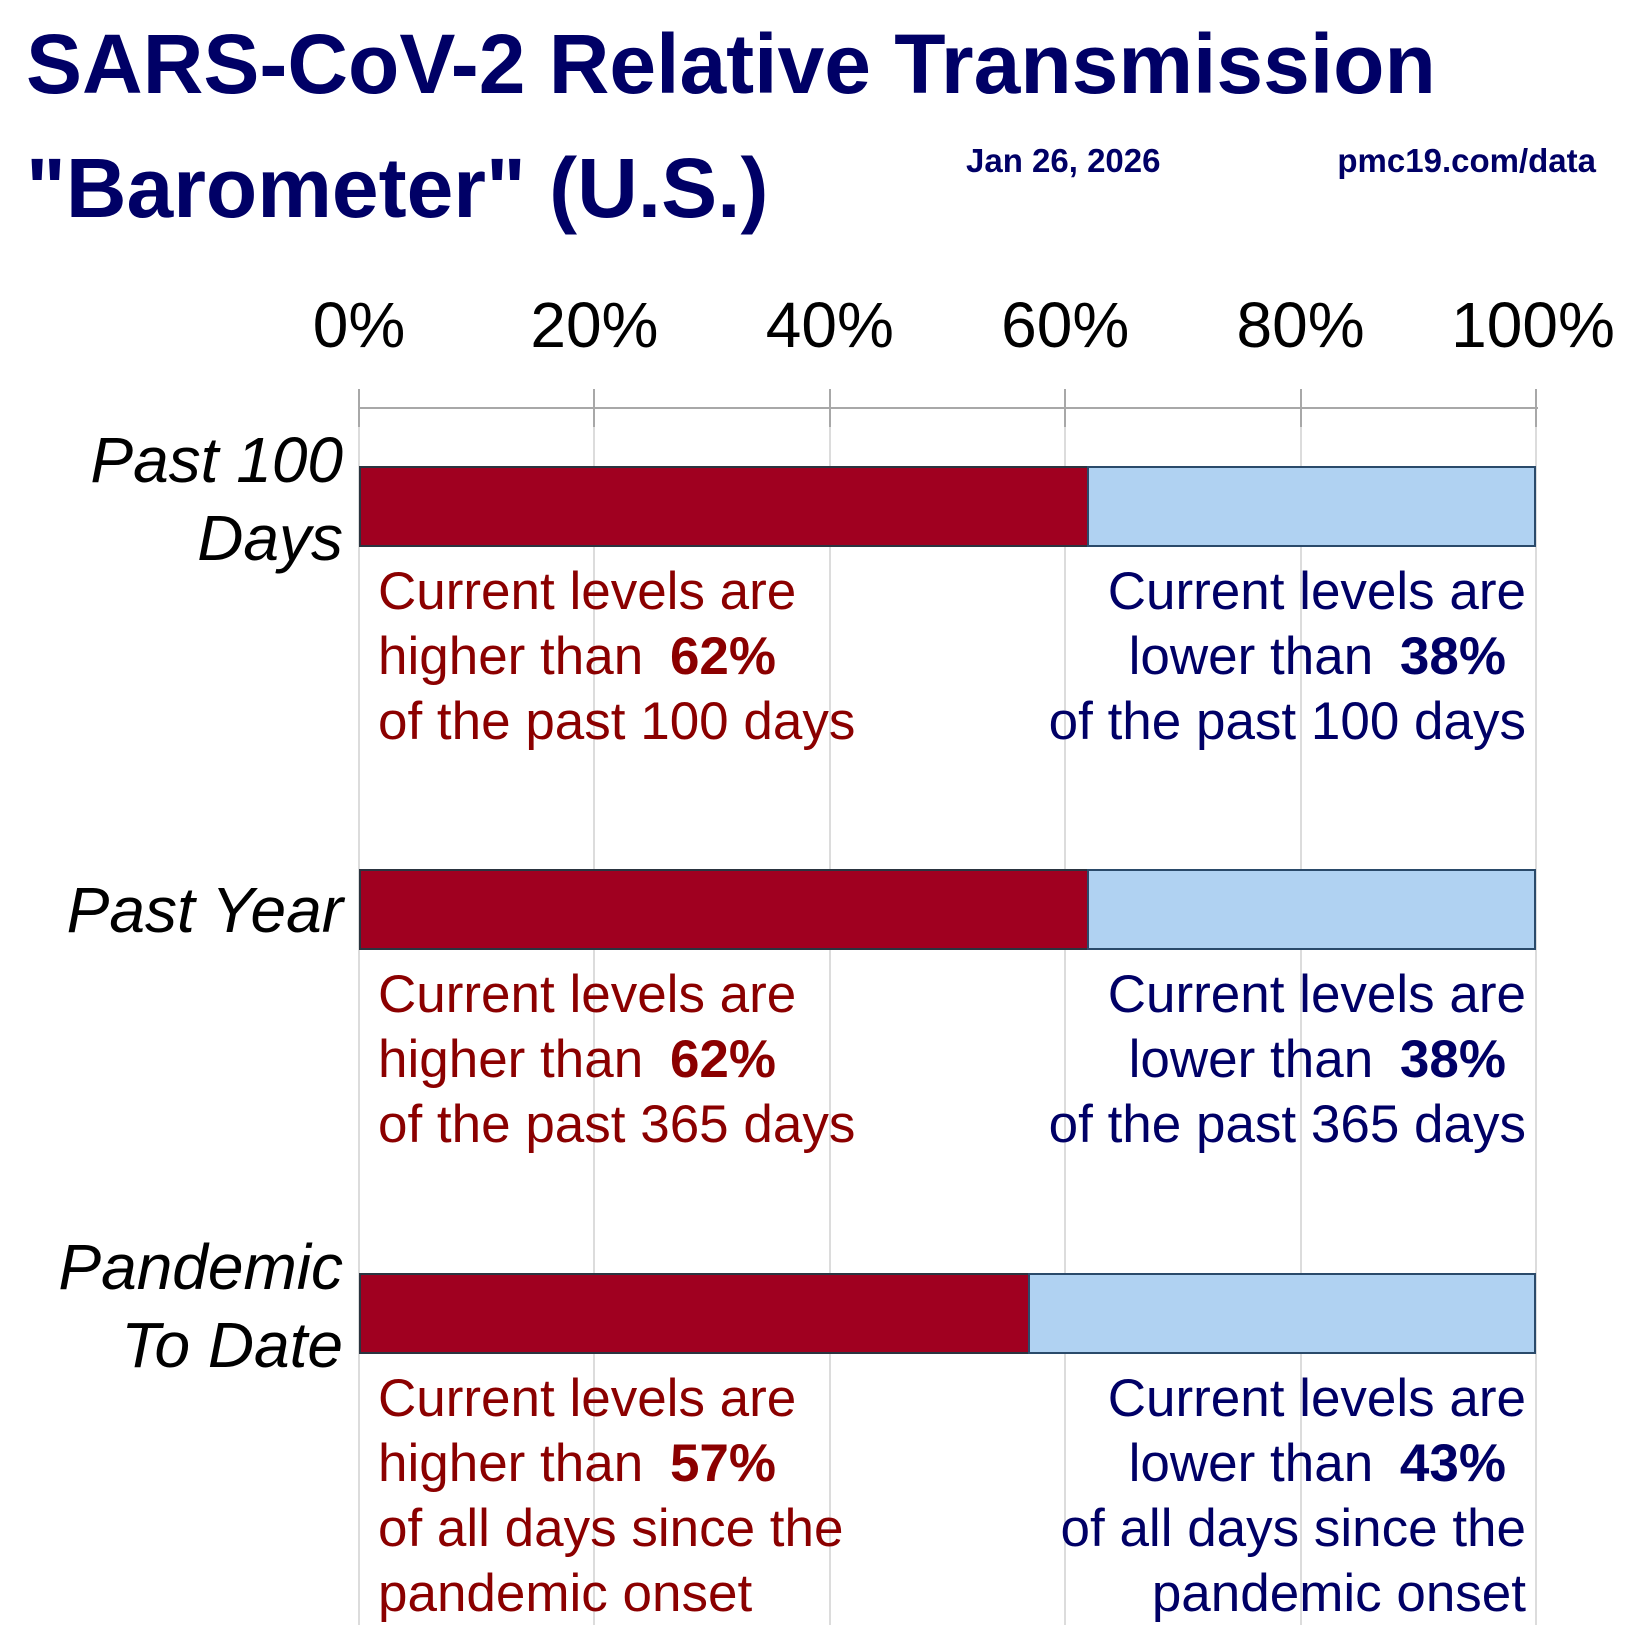 The image size is (1634, 1625). What do you see at coordinates (200, 1267) in the screenshot?
I see `category-label-line: Pandemic` at bounding box center [200, 1267].